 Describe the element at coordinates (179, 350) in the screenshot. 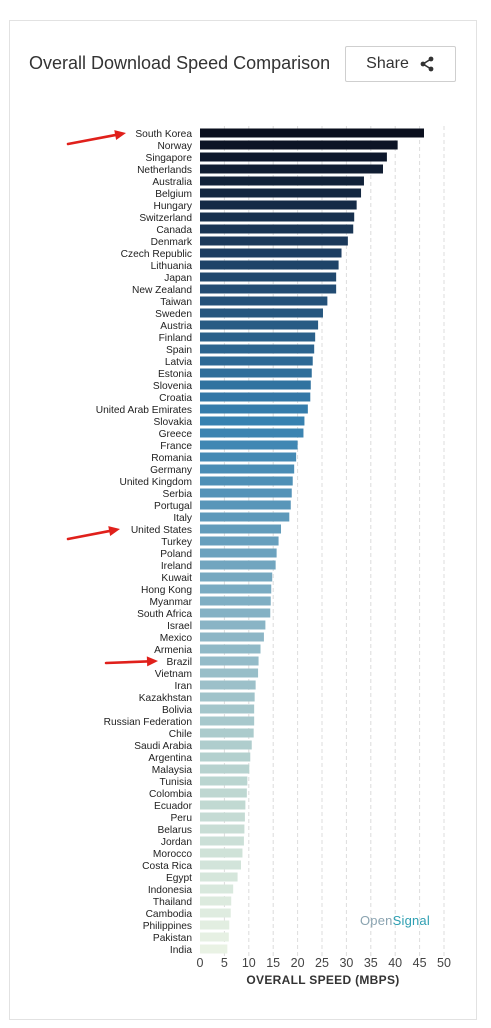

I see `category-label: Spain` at that location.